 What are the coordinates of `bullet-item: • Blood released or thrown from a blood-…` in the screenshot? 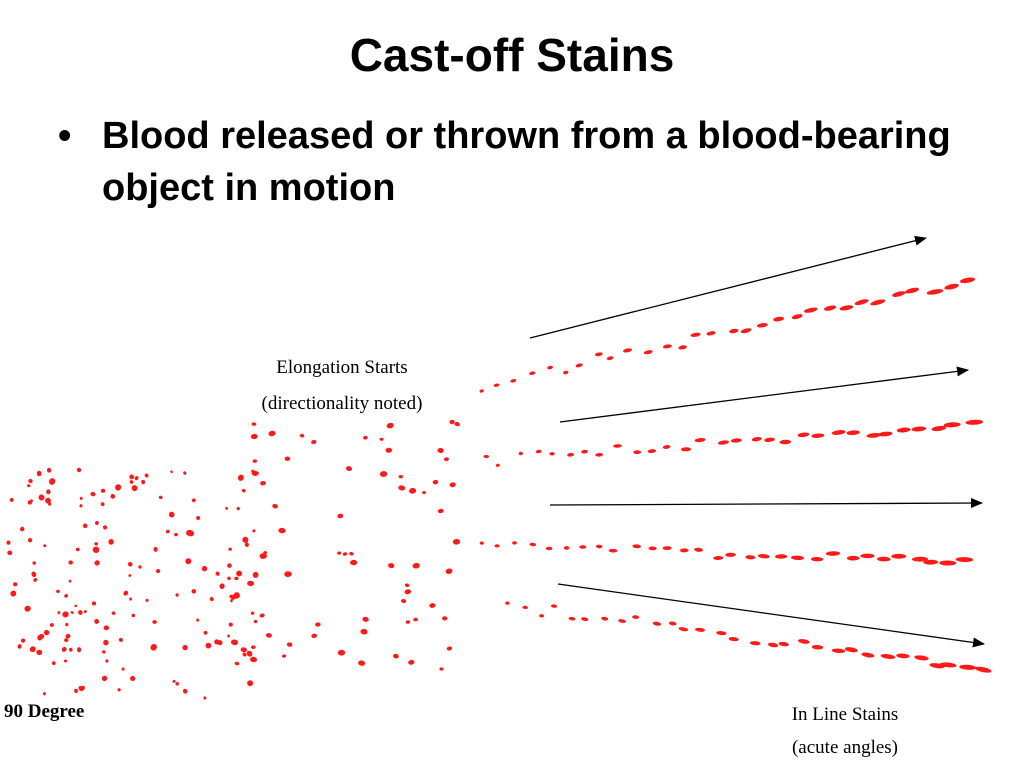 It's located at (518, 162).